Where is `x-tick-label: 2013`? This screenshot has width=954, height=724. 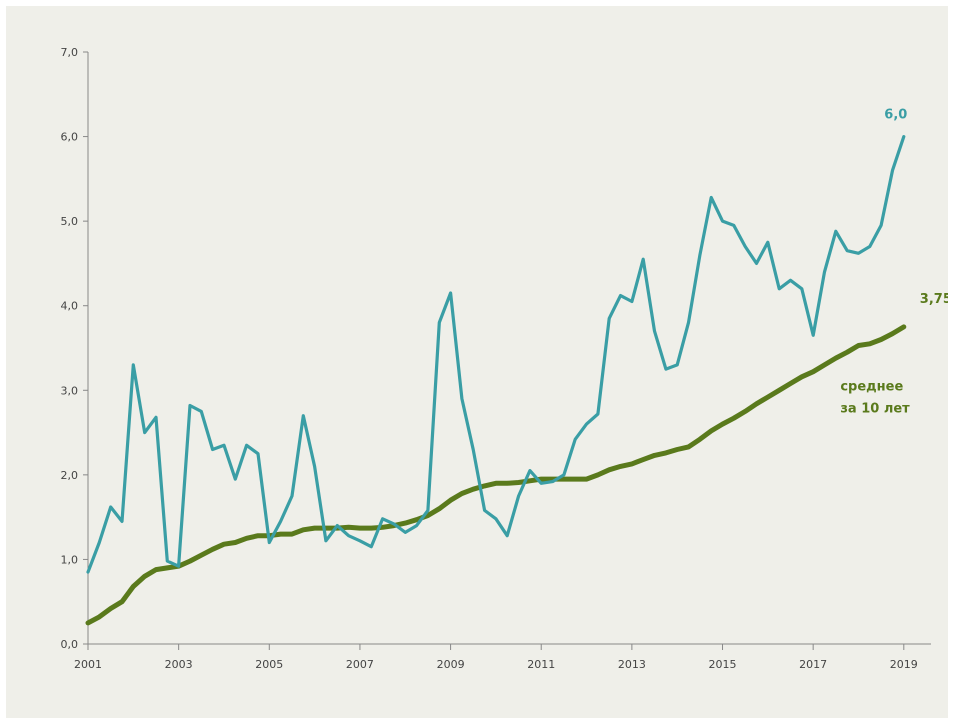
x-tick-label: 2013 is located at coordinates (632, 664).